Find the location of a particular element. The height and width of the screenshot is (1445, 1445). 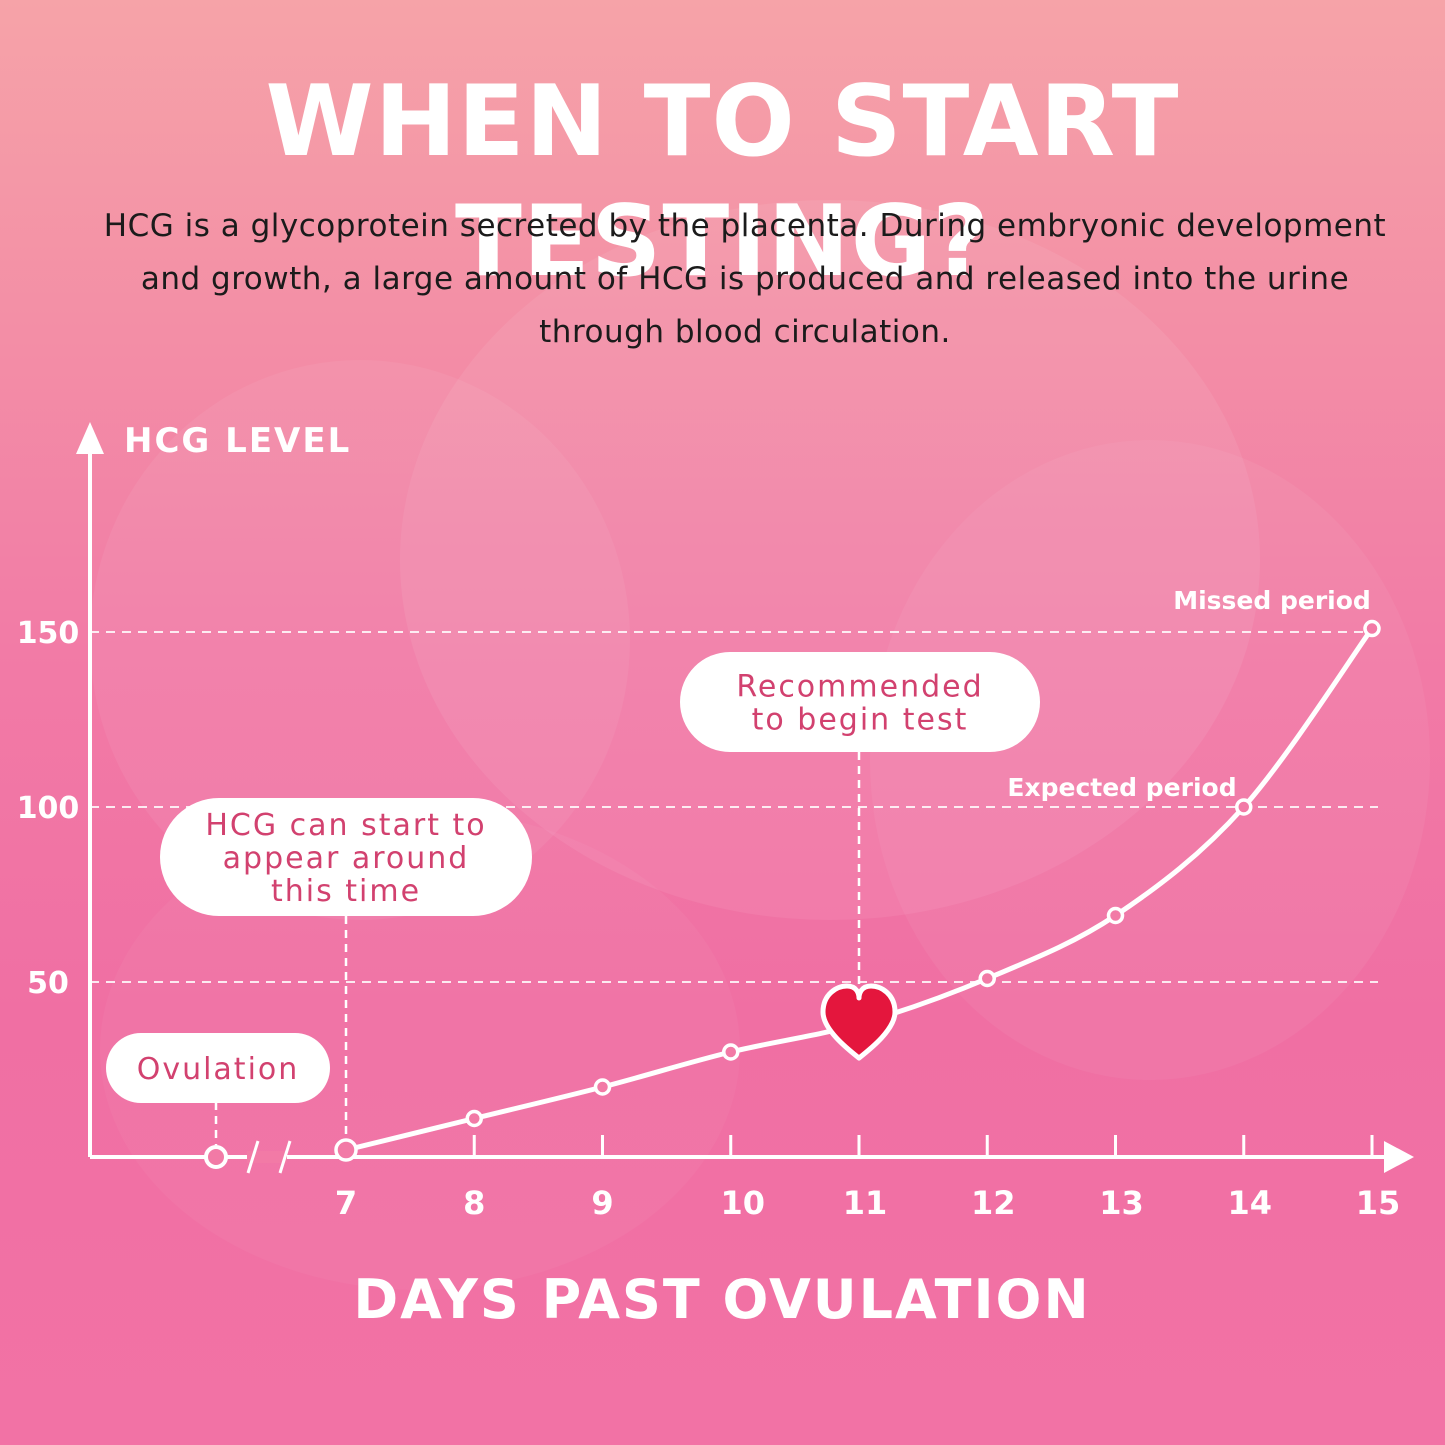

x-tick-label: 10 is located at coordinates (742, 1203).